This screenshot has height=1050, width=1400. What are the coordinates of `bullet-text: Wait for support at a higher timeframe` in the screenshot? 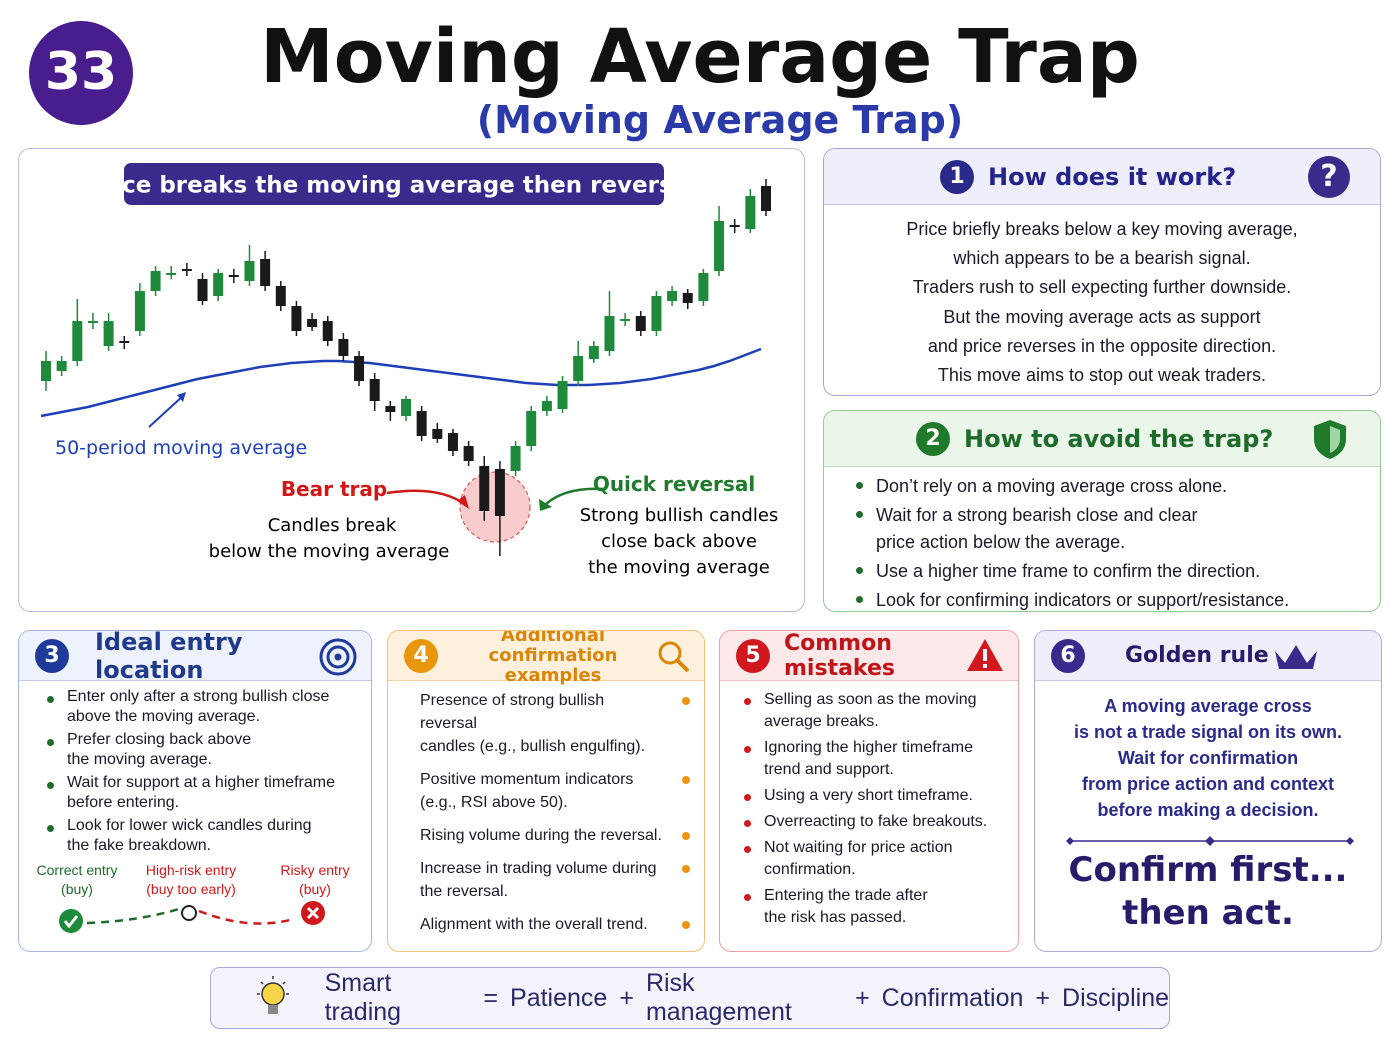 It's located at (201, 782).